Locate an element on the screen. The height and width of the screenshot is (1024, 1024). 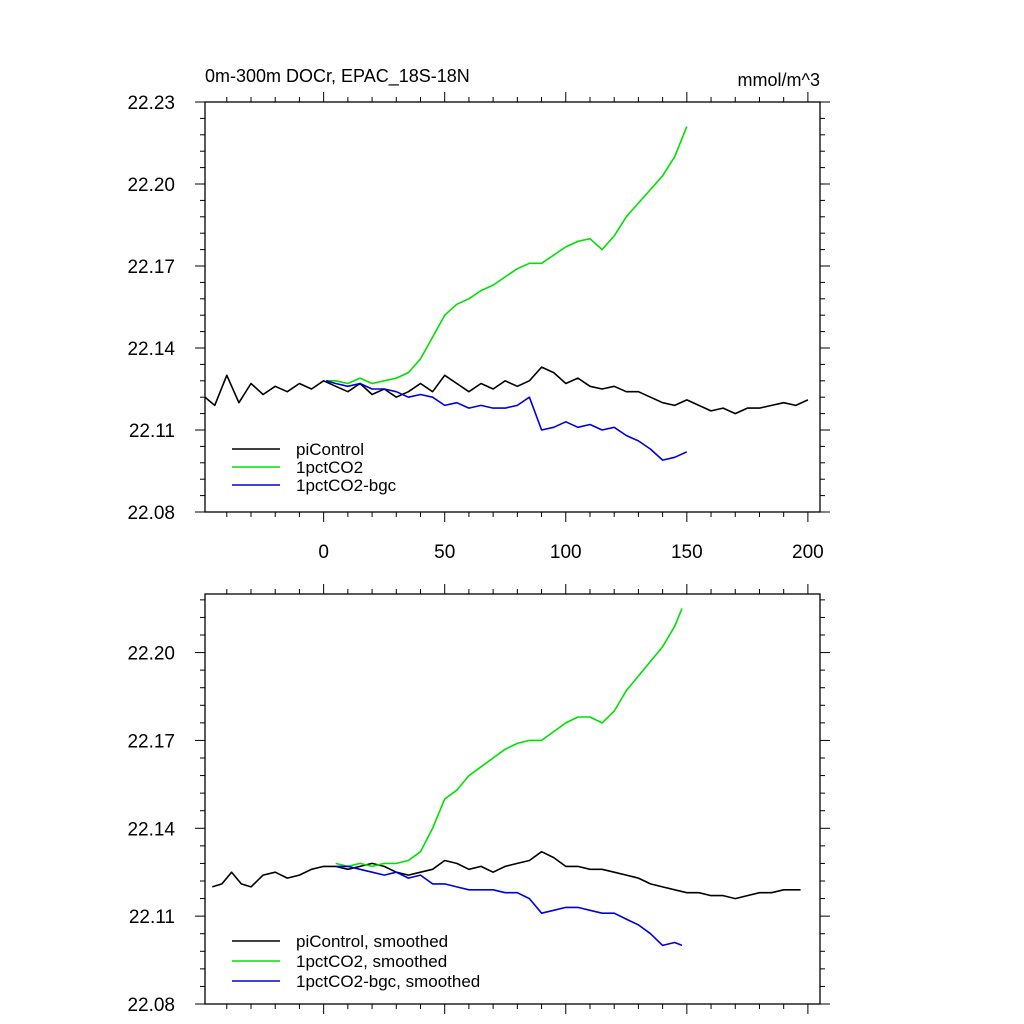
top-series-line-1pctco2 is located at coordinates (507, 255).